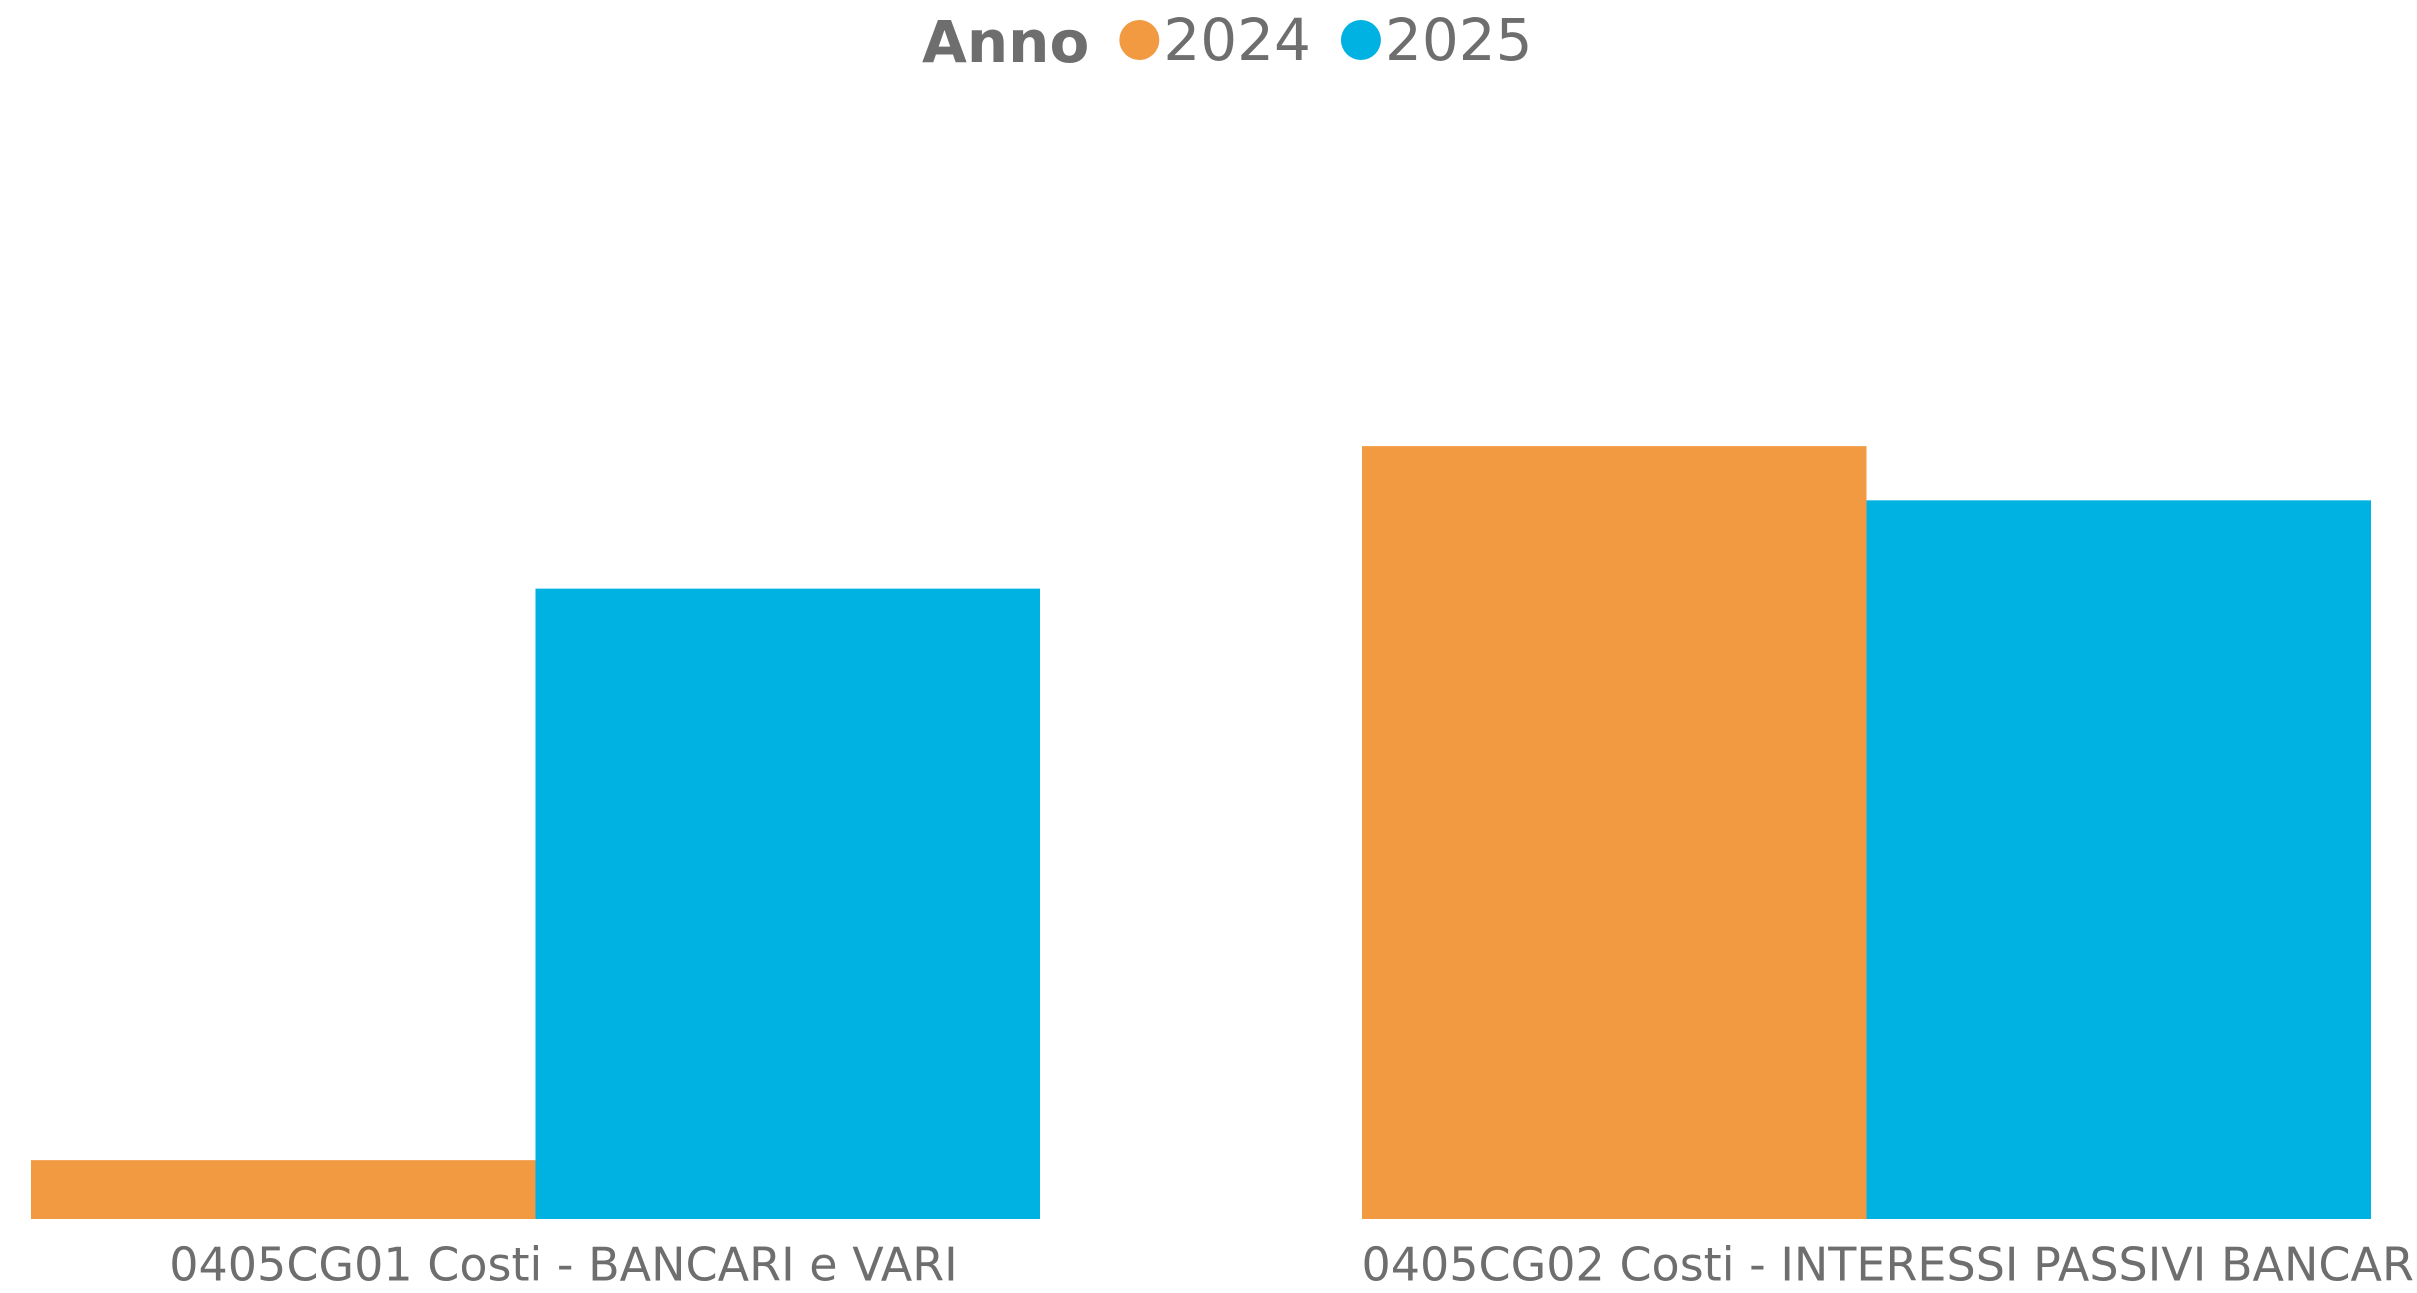  Describe the element at coordinates (1459, 40) in the screenshot. I see `legend-label: 2025` at that location.